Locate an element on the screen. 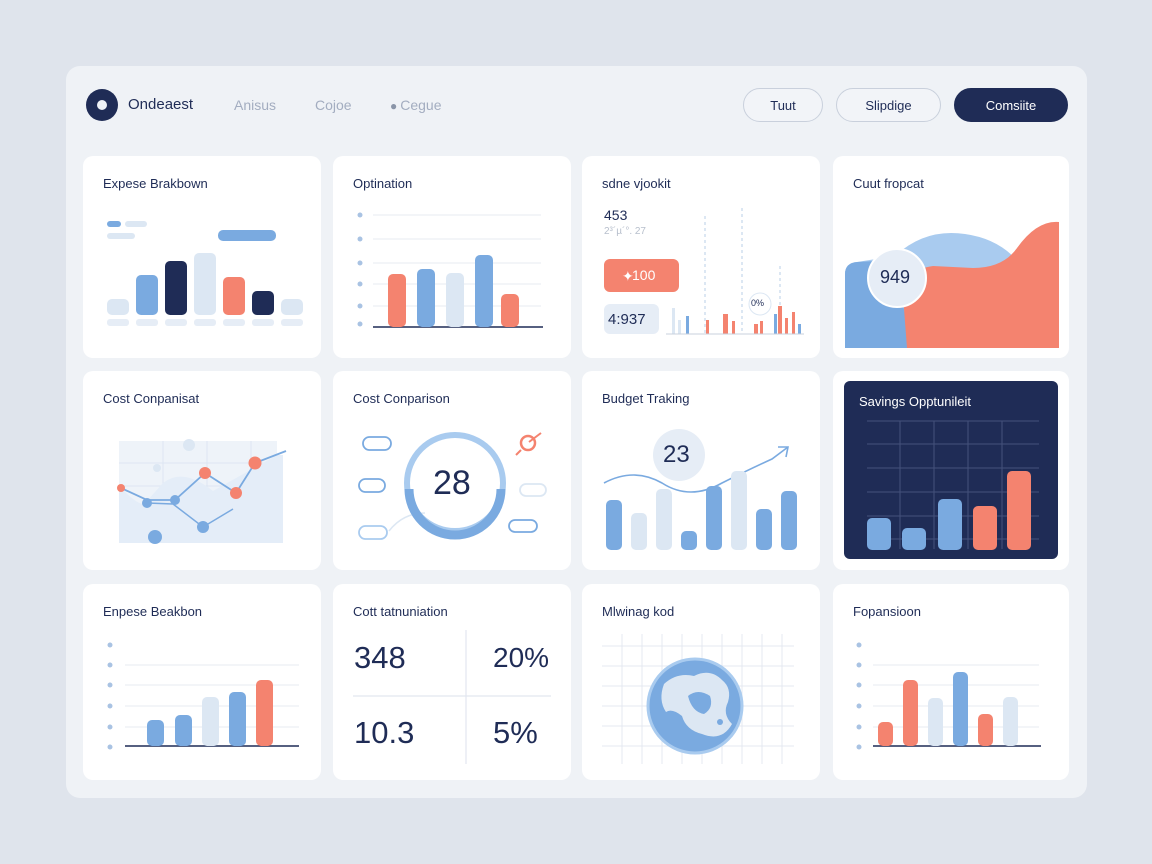 The width and height of the screenshot is (1152, 864). expense-breakdown-chart is located at coordinates (205, 273).